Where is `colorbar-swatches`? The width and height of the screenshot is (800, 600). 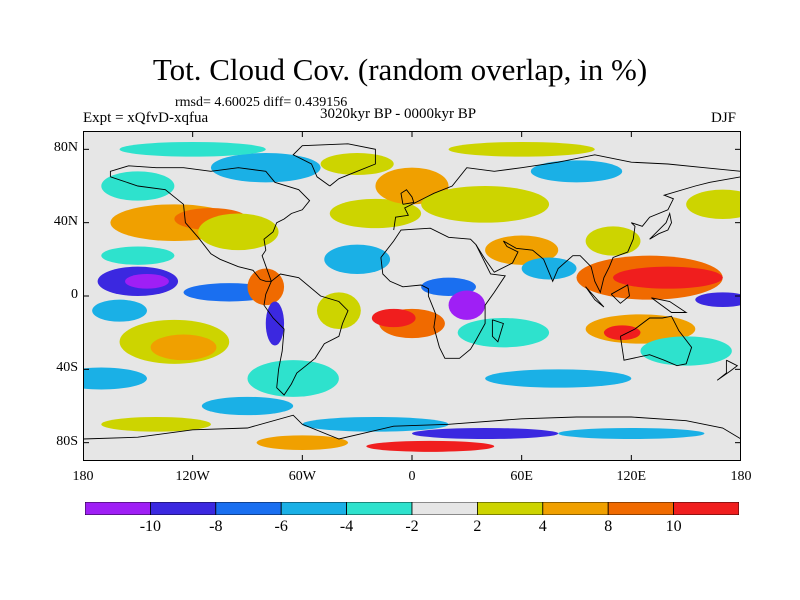 colorbar-swatches is located at coordinates (412, 508).